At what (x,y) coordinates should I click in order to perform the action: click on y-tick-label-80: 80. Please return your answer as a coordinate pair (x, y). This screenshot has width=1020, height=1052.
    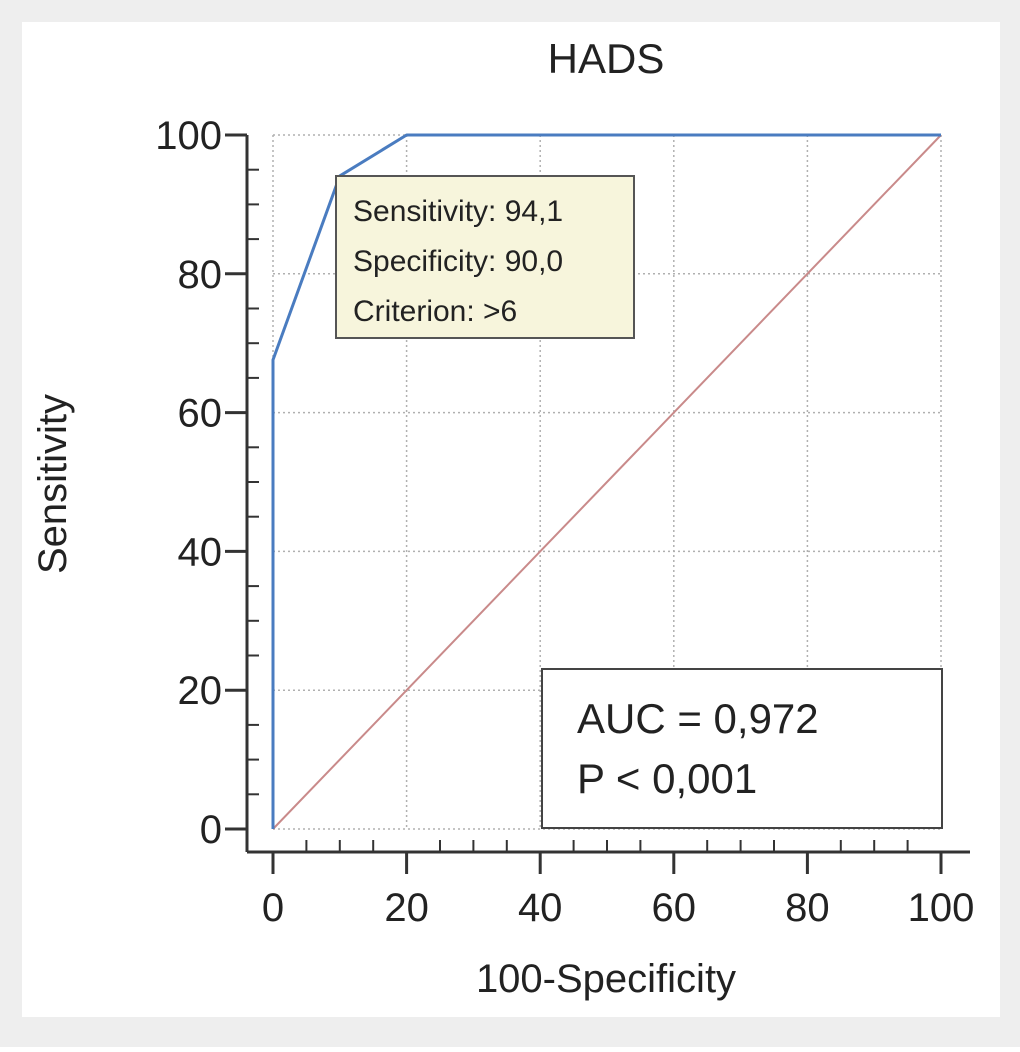
    Looking at the image, I should click on (200, 275).